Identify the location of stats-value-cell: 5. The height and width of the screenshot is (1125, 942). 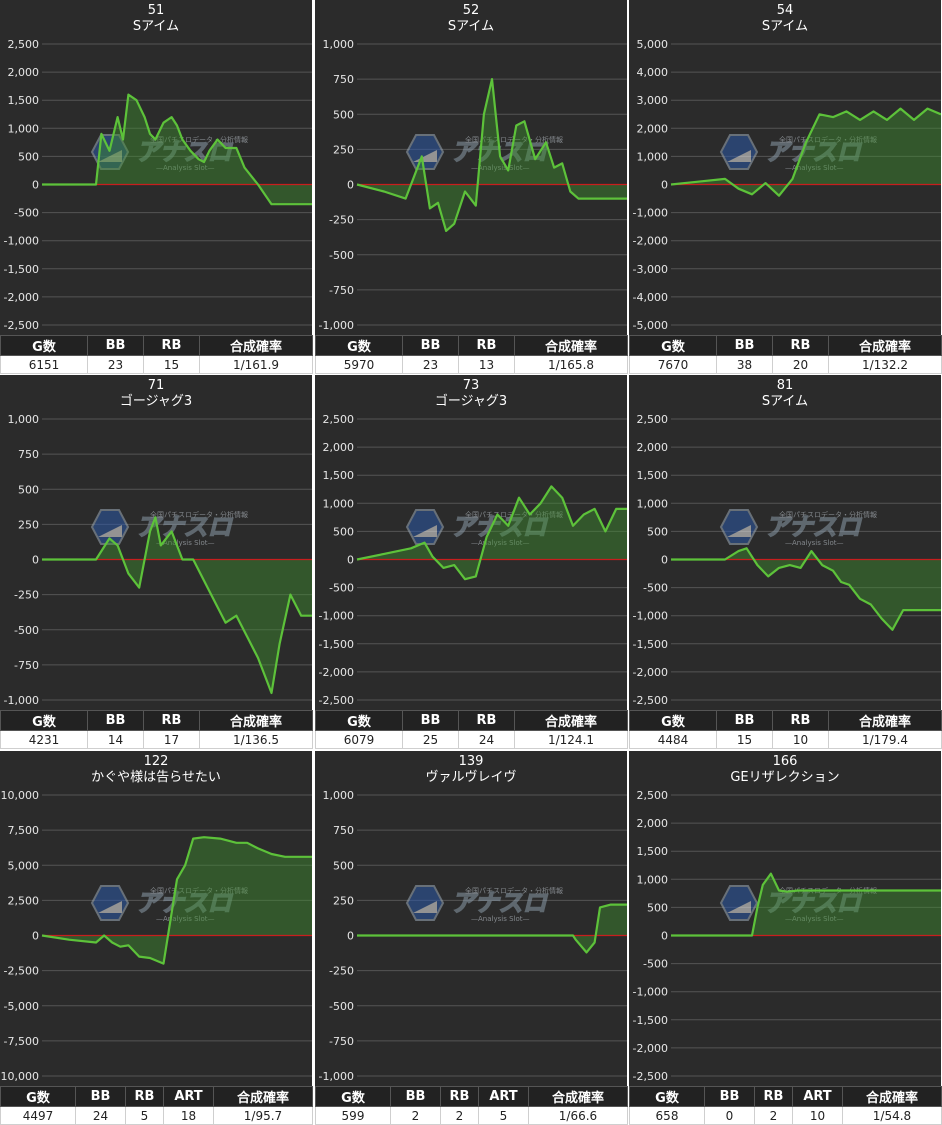
(503, 1115).